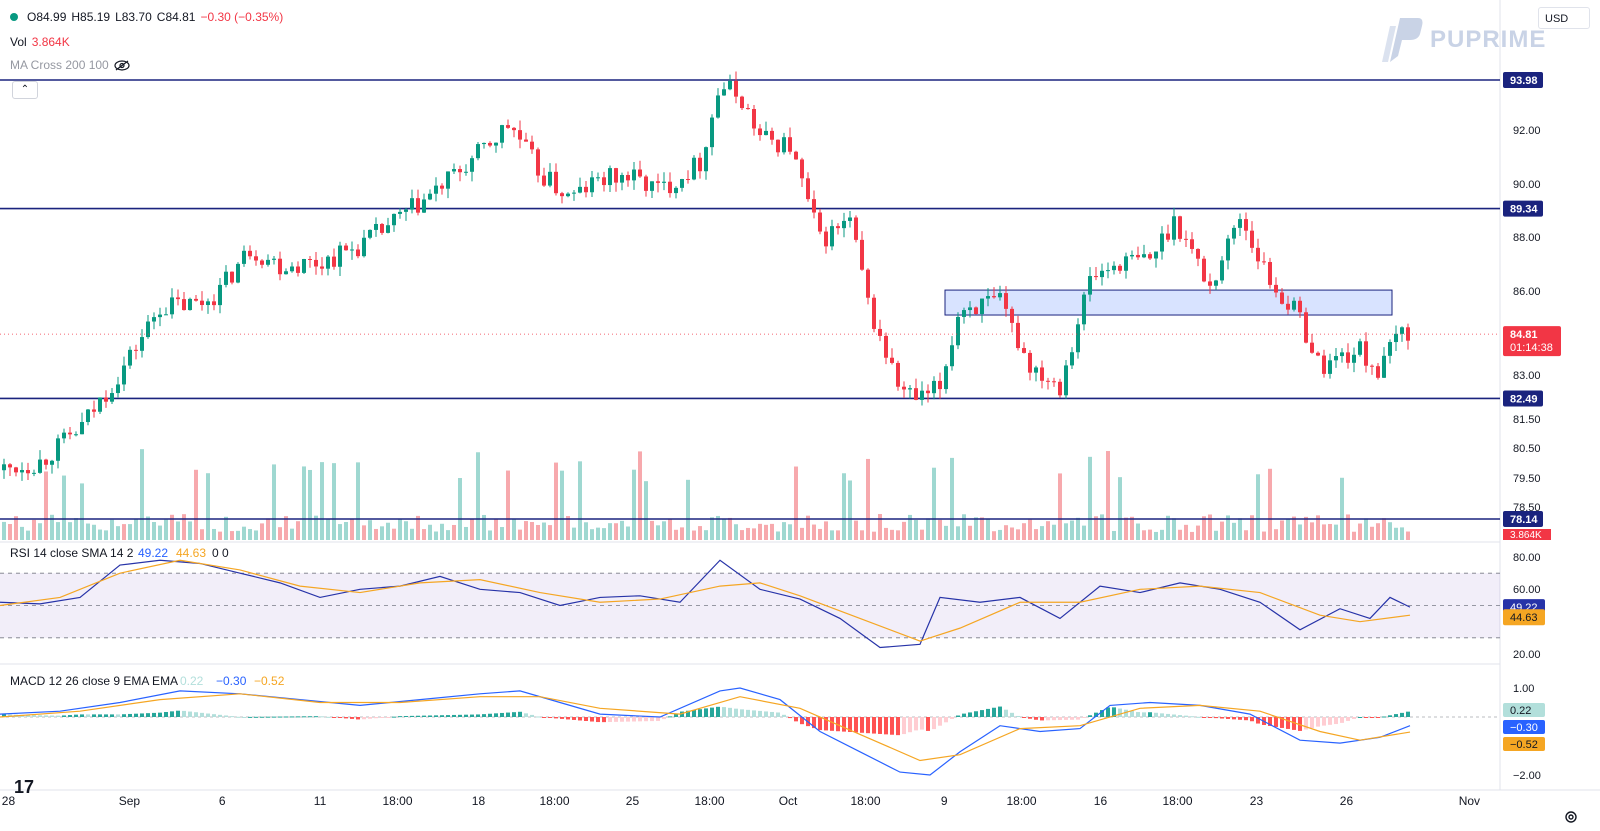 The image size is (1600, 831). What do you see at coordinates (1526, 535) in the screenshot?
I see `volume-tag-label: 3.864K` at bounding box center [1526, 535].